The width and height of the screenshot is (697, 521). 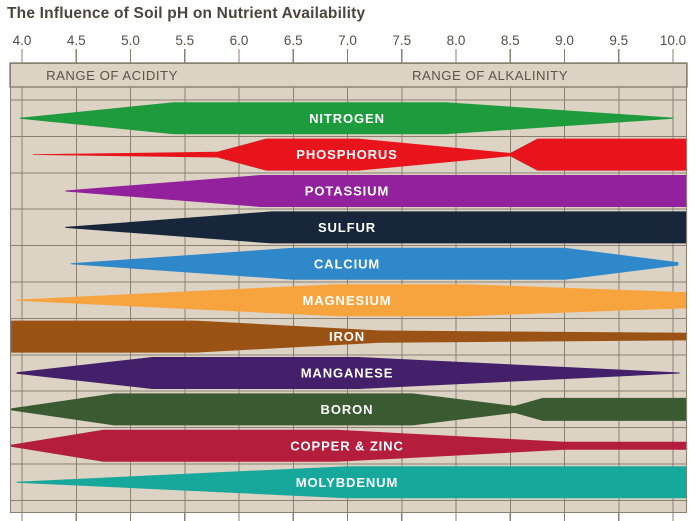 I want to click on band-sulfur, so click(x=376, y=227).